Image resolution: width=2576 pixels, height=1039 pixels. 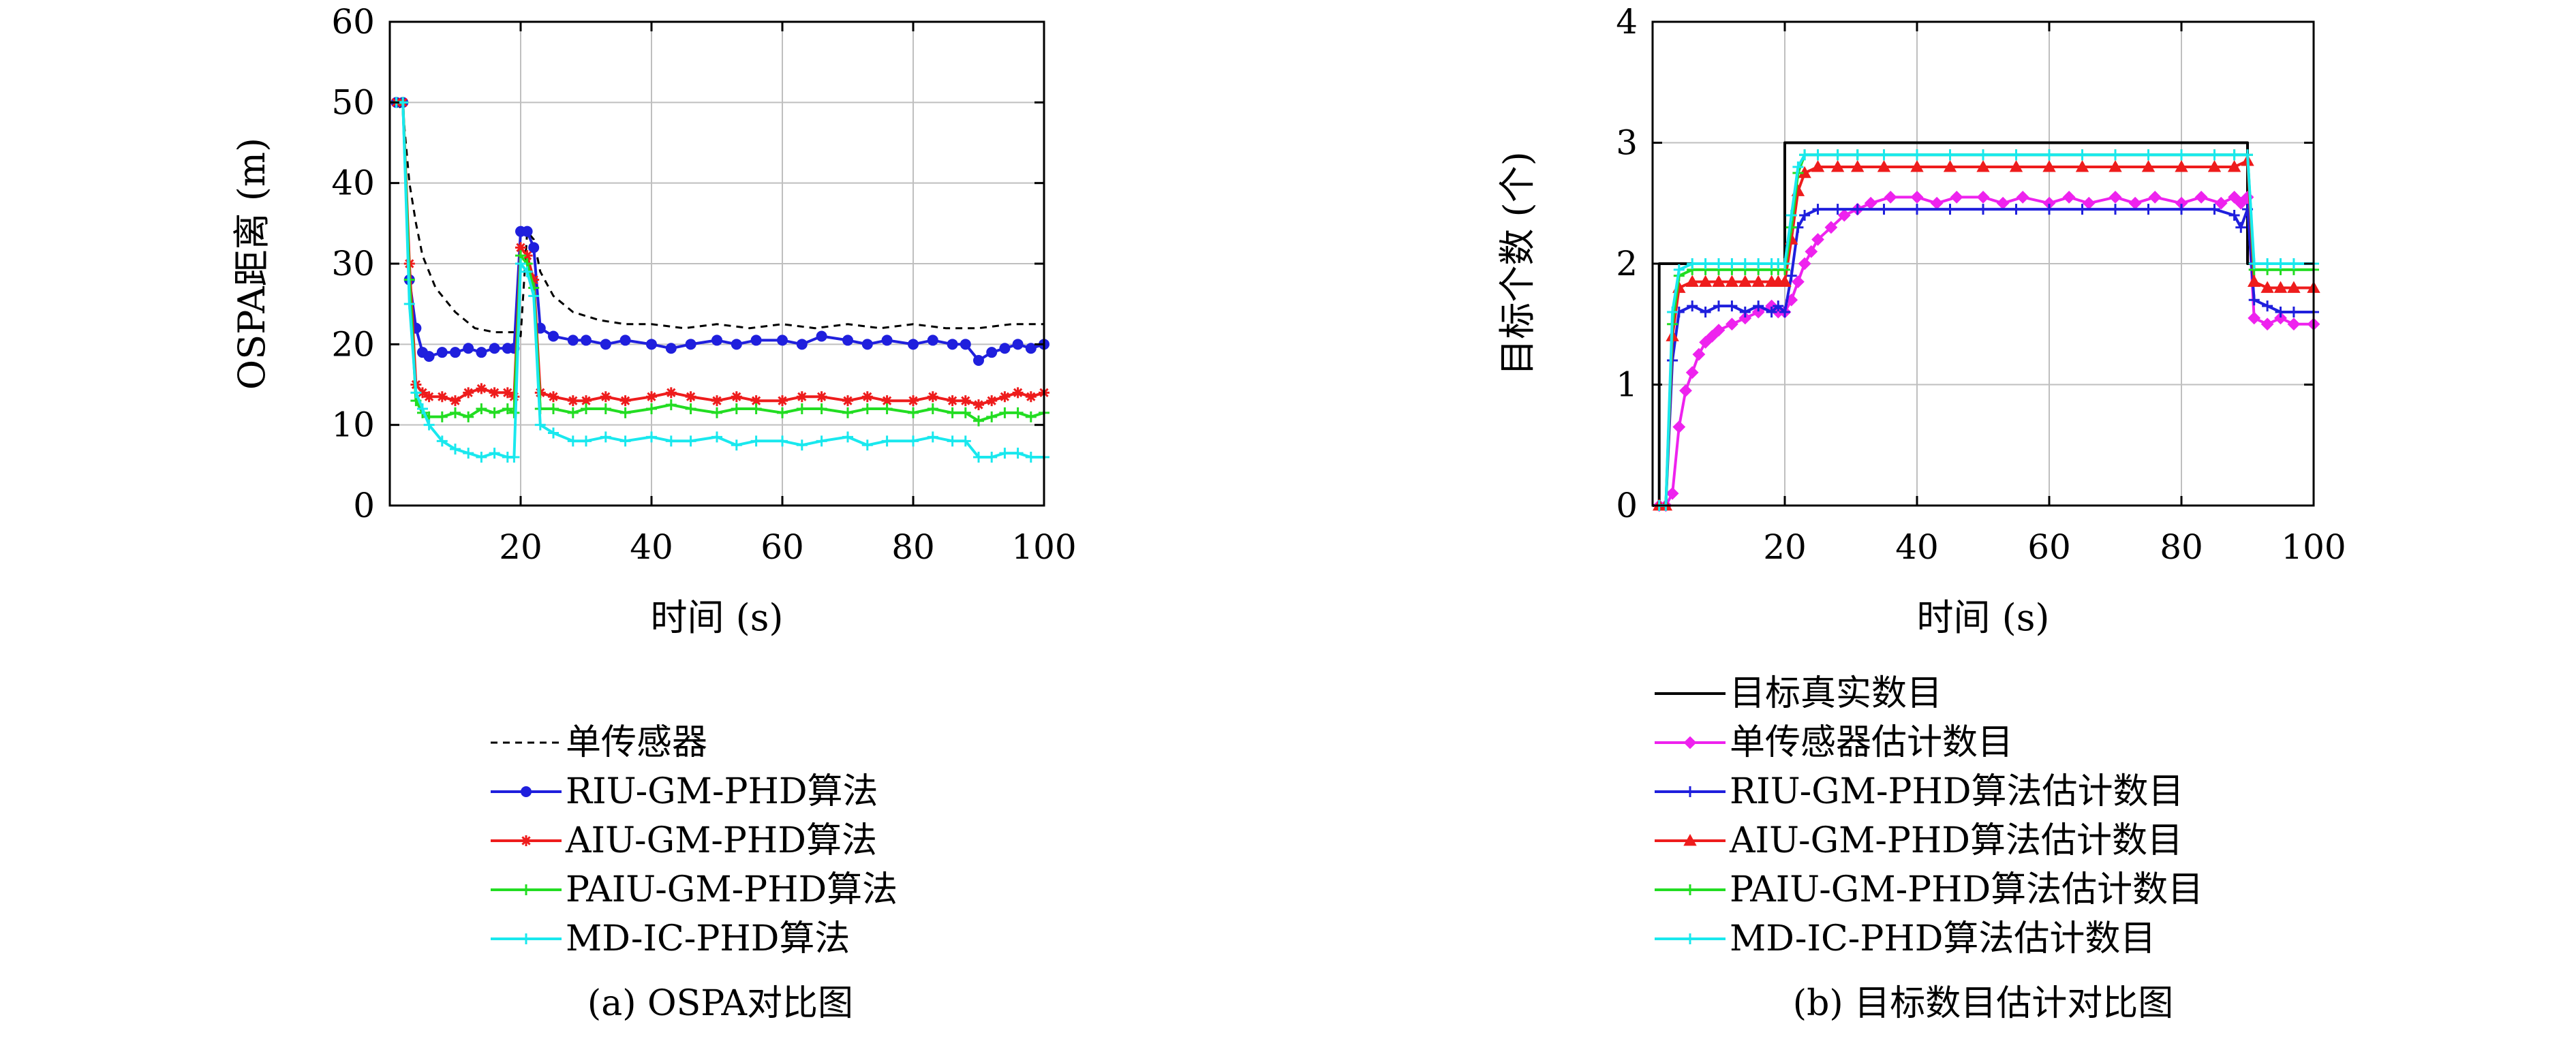 I want to click on chart-b-y-tick-label: 2, so click(x=1627, y=263).